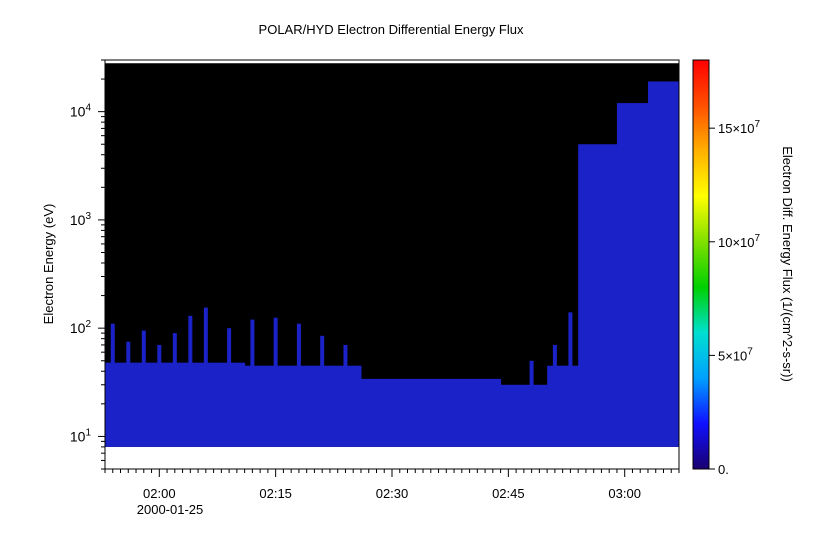 The height and width of the screenshot is (544, 828). Describe the element at coordinates (87, 264) in the screenshot. I see `y-axis: 10¹ 10² 10³ 10⁴` at that location.